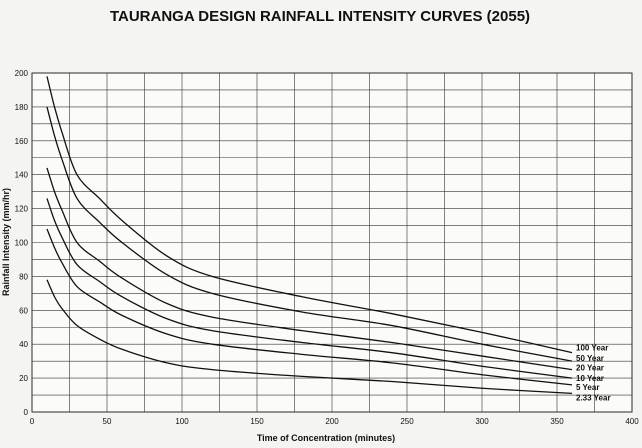 Image resolution: width=642 pixels, height=448 pixels. I want to click on y-tick-label: 0, so click(26, 412).